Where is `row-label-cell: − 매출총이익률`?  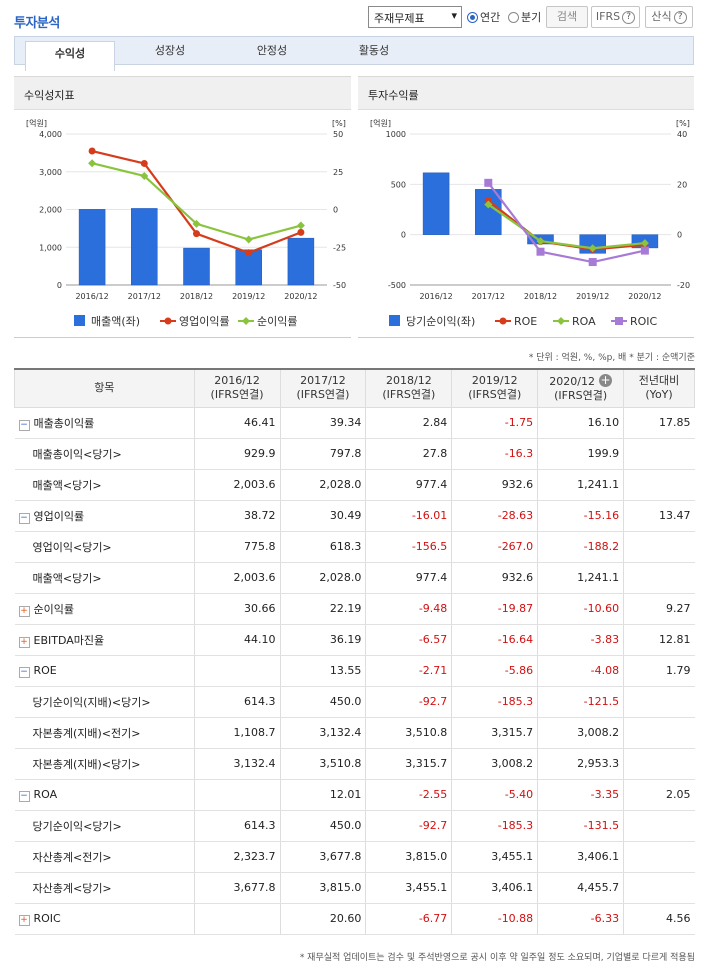
row-label-cell: − 매출총이익률 is located at coordinates (104, 423).